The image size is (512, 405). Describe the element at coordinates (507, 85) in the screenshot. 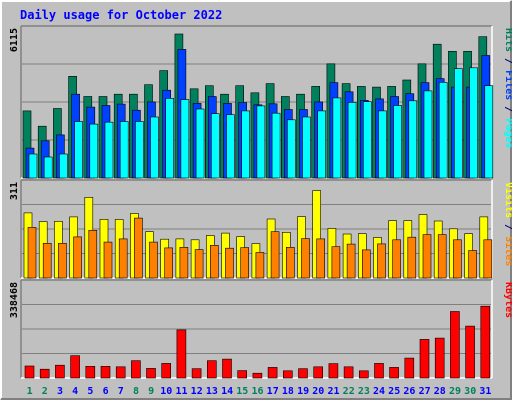

I see `legend-entry: Files` at that location.